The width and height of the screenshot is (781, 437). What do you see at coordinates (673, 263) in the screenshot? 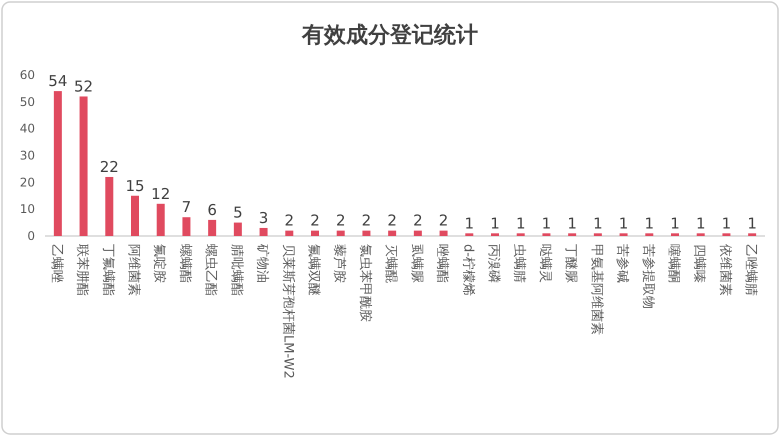
I see `x-tick-label: 噻螨酮` at bounding box center [673, 263].